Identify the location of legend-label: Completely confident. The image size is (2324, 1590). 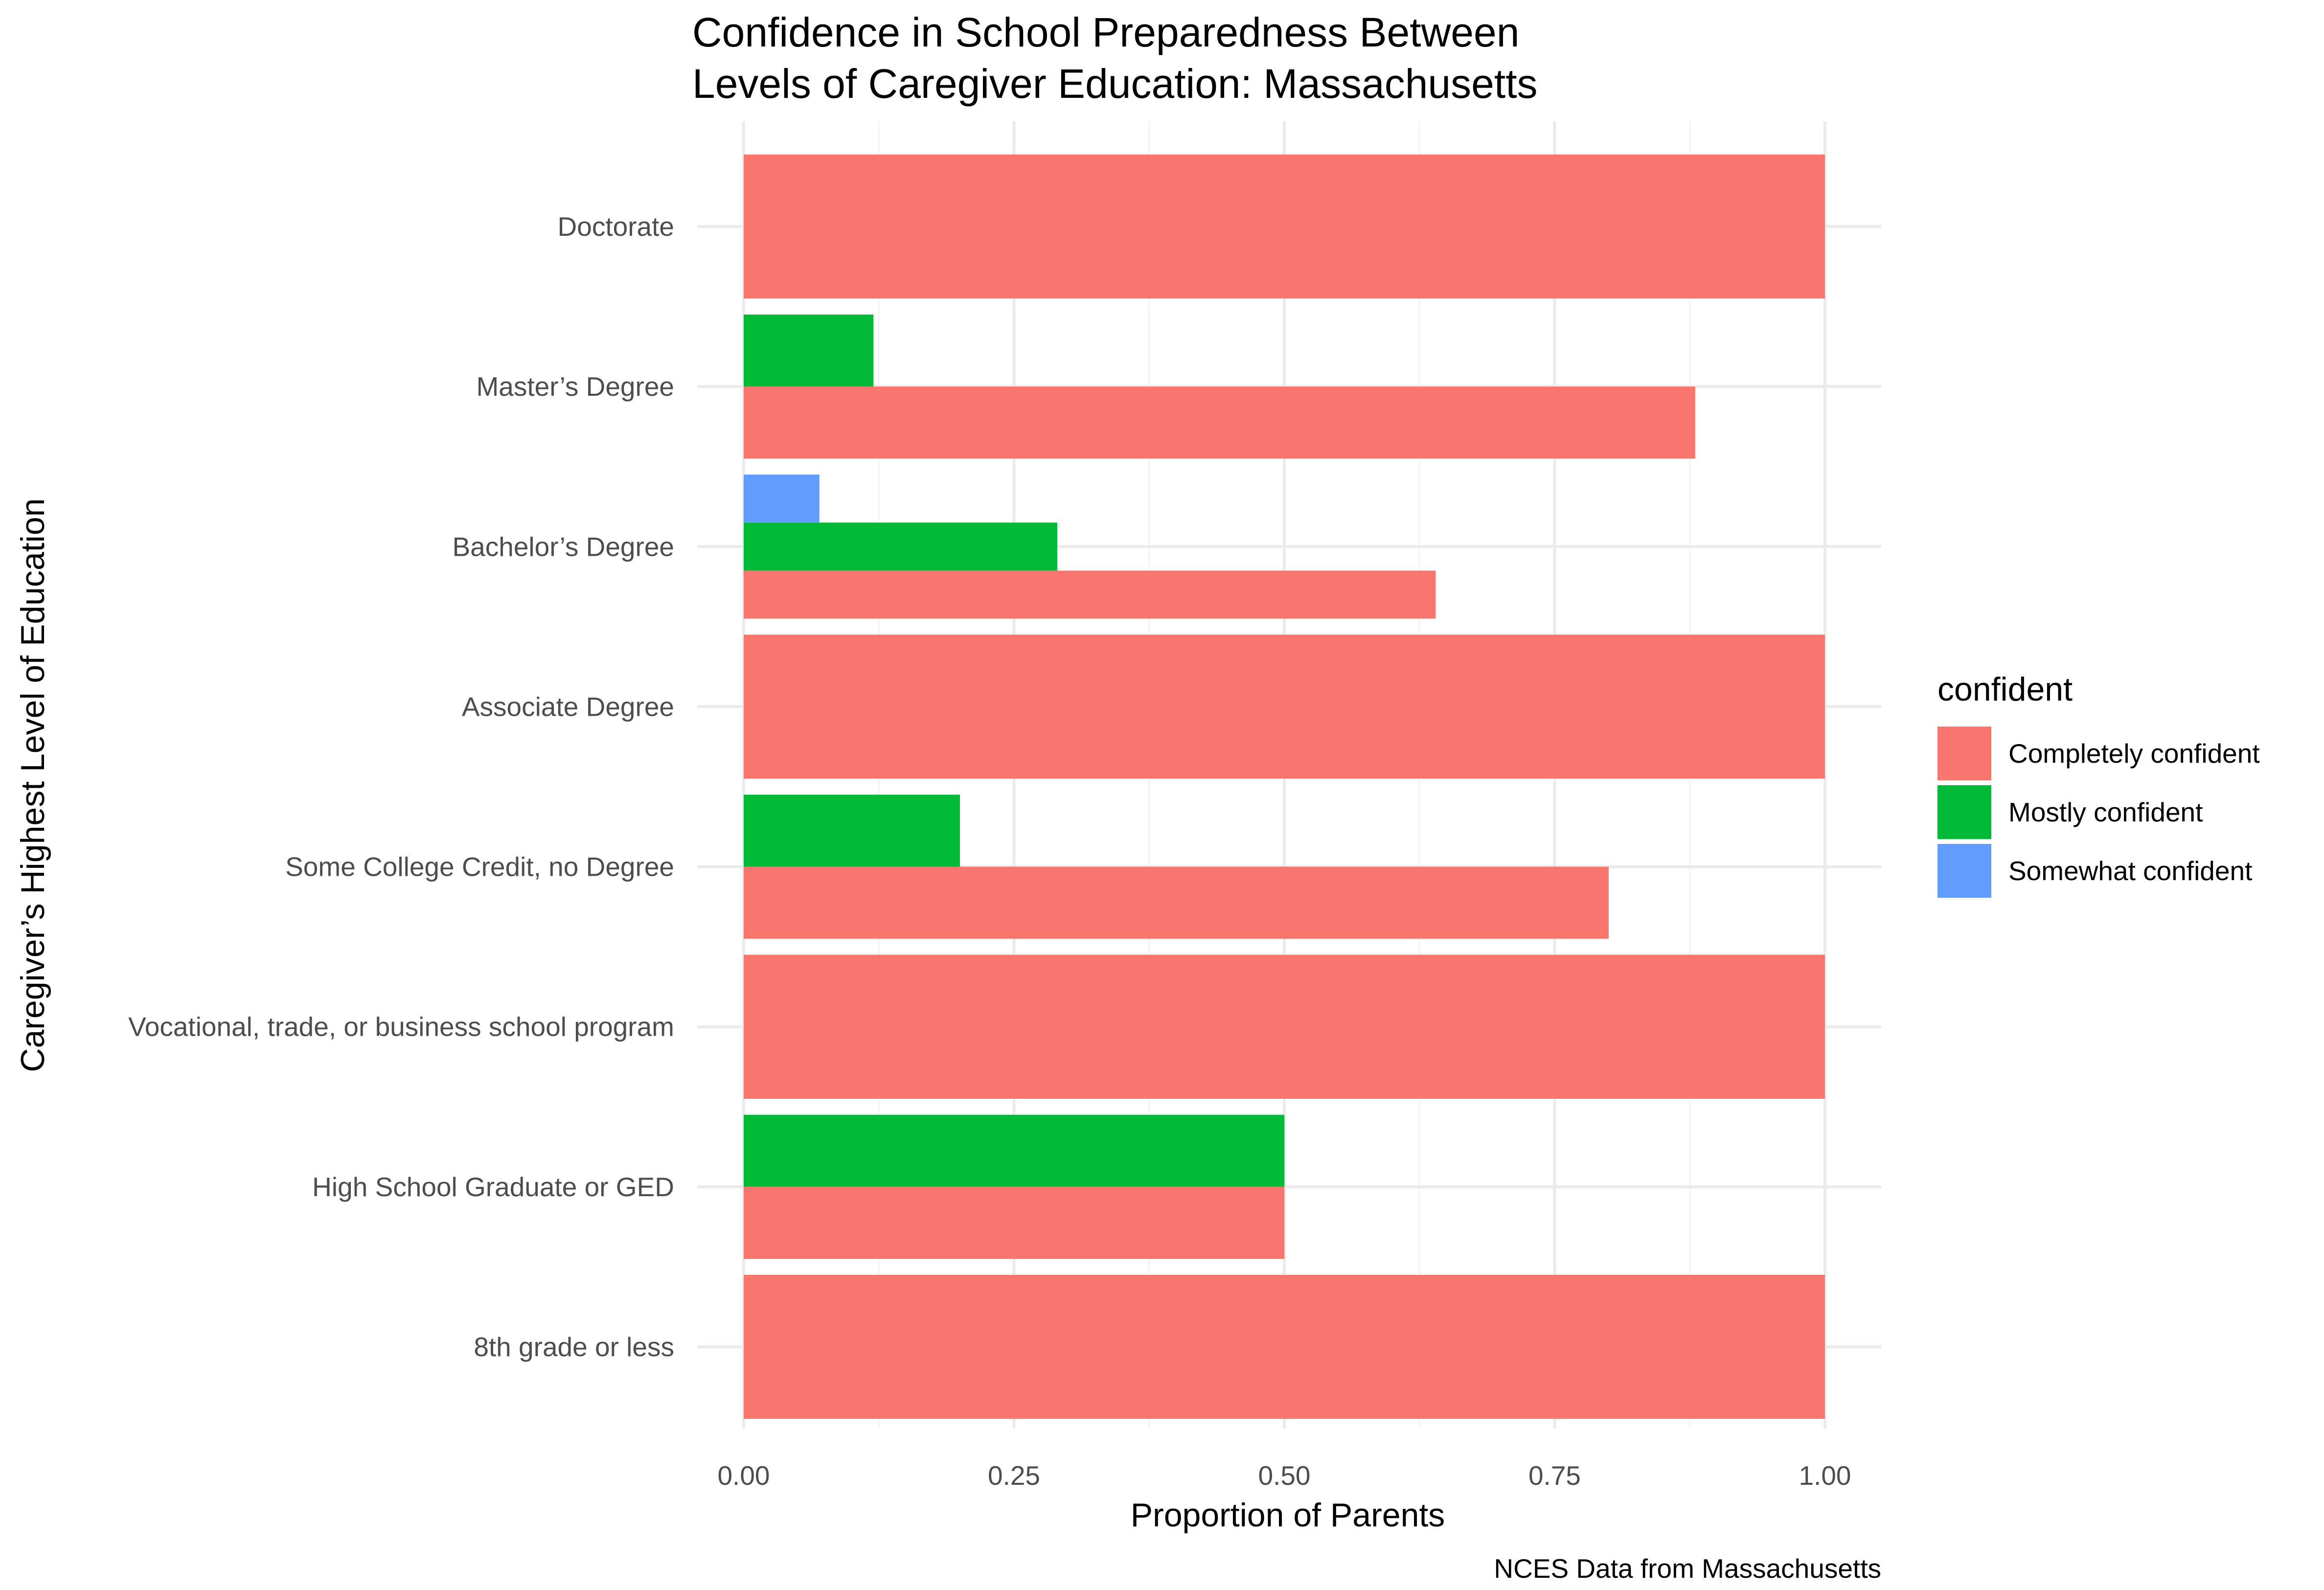
(2134, 754).